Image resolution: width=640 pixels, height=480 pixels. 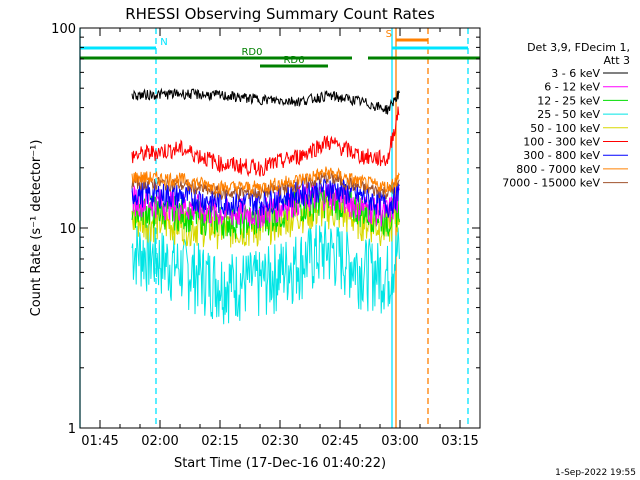 What do you see at coordinates (595, 473) in the screenshot?
I see `footer-timestamp: 1-Sep-2022 19:55` at bounding box center [595, 473].